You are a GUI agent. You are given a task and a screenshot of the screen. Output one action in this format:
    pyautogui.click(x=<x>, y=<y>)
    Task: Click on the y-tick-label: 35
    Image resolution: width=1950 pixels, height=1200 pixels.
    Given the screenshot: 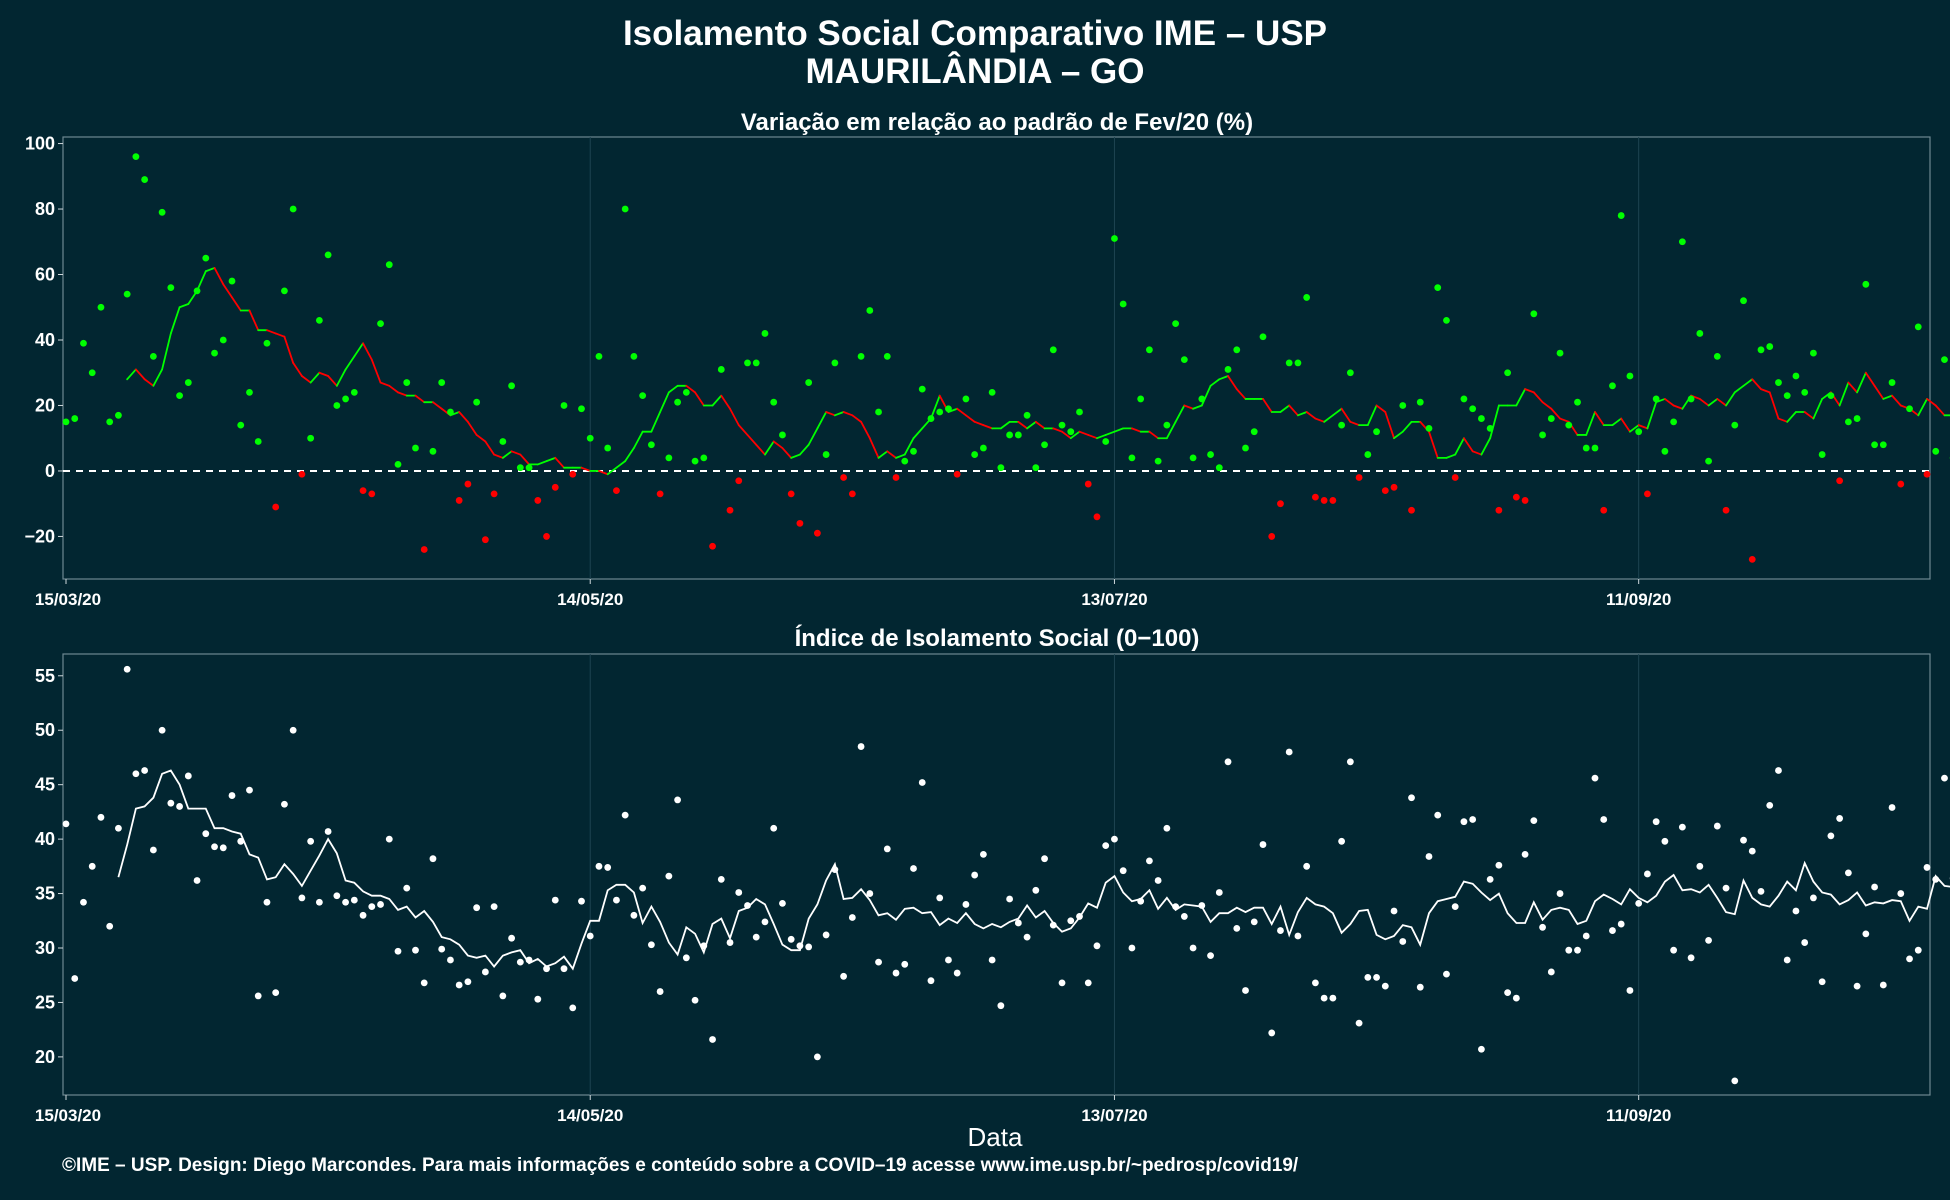 What is the action you would take?
    pyautogui.click(x=45, y=894)
    